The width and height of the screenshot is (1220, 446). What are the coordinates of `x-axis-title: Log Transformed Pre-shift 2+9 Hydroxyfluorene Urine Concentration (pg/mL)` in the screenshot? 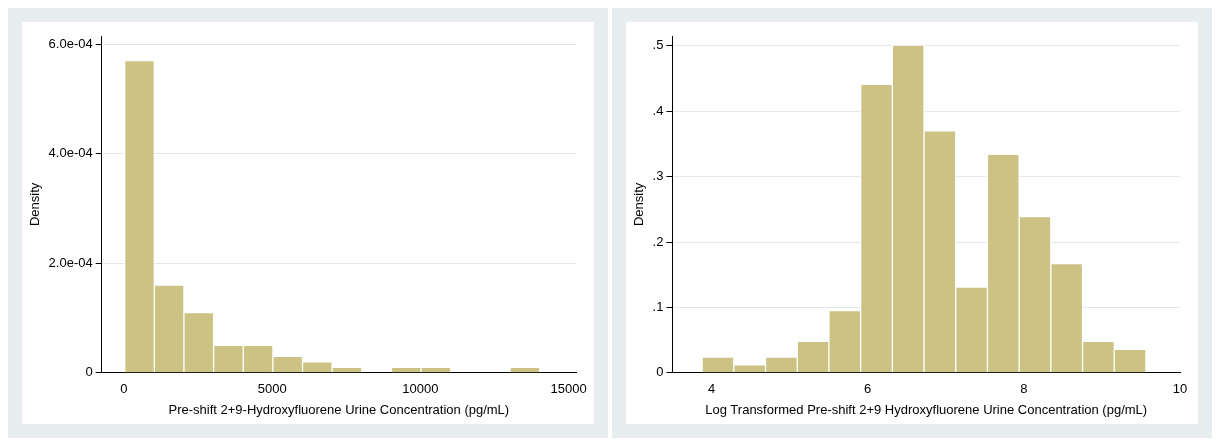 It's located at (926, 409).